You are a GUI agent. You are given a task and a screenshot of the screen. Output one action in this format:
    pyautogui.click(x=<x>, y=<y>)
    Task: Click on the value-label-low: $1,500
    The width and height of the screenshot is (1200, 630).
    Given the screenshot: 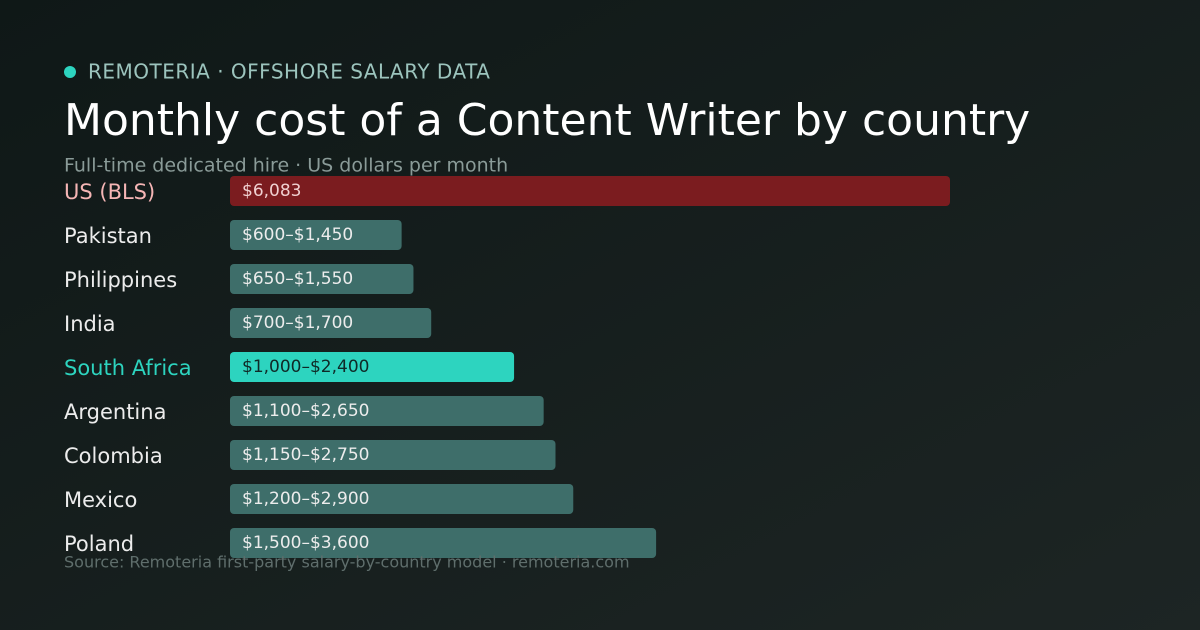 What is the action you would take?
    pyautogui.click(x=271, y=543)
    